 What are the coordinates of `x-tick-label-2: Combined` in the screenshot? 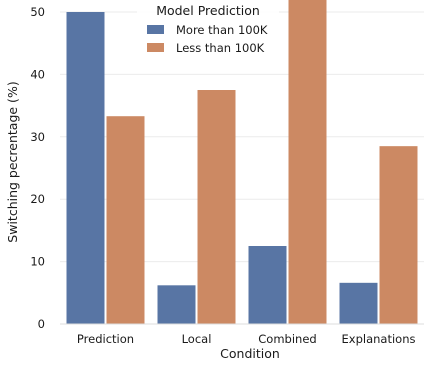 It's located at (287, 339).